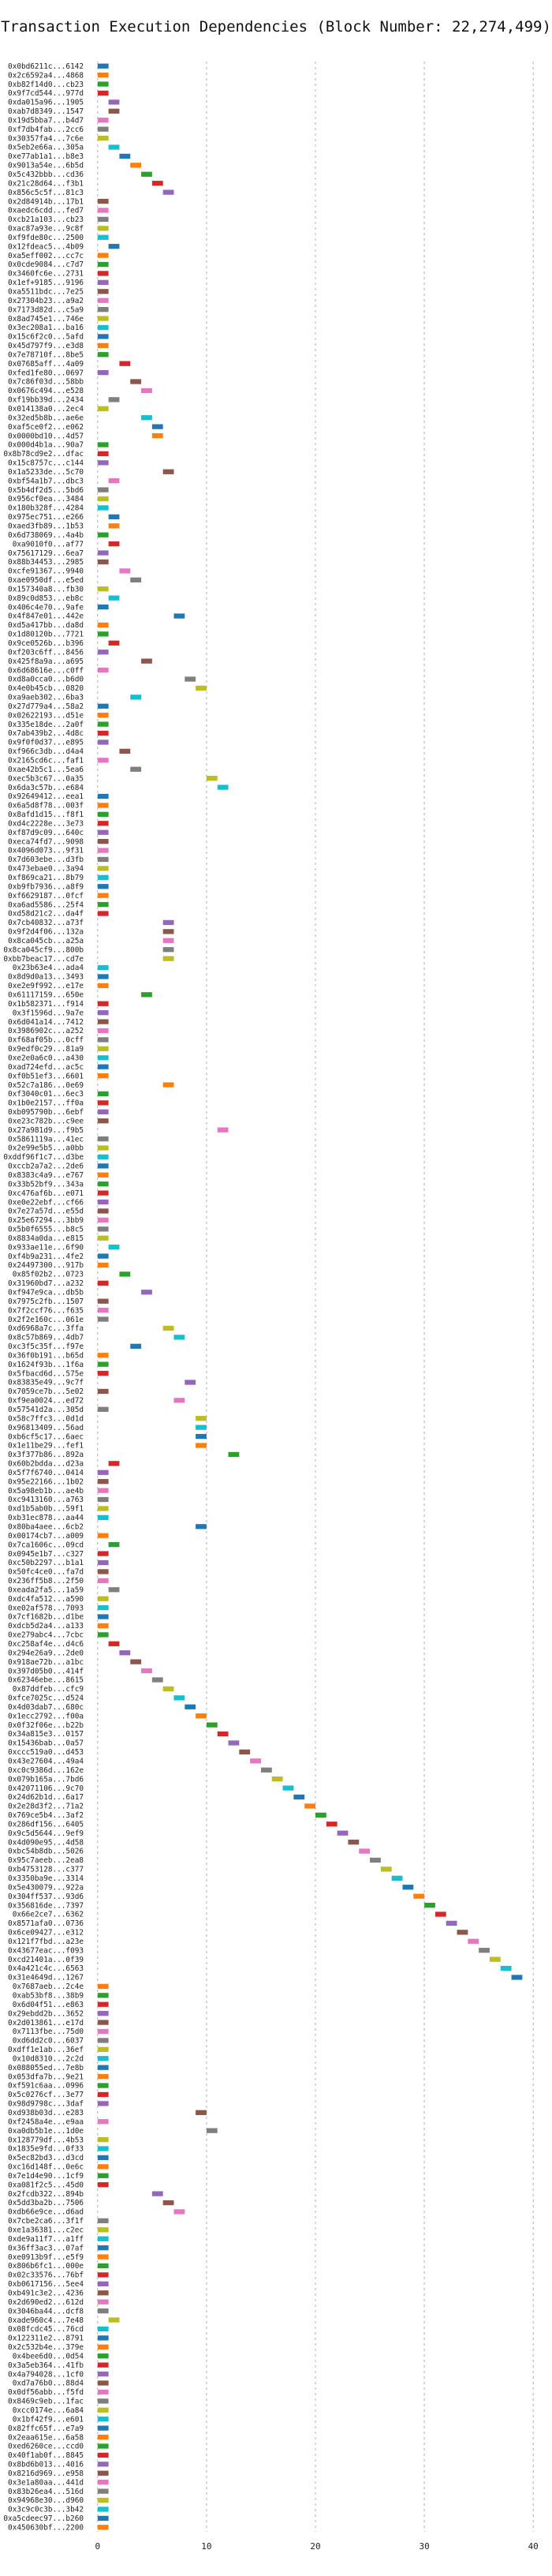 The height and width of the screenshot is (2576, 552). Describe the element at coordinates (46, 1148) in the screenshot. I see `transaction-label: 0x2e99e5b5...a0bb` at that location.